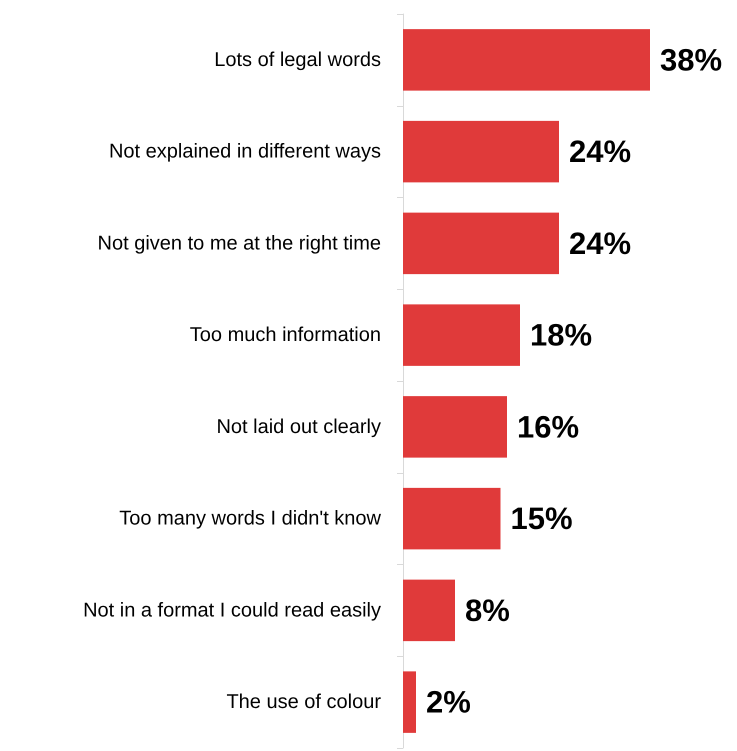  I want to click on y-tick-label: Too much information, so click(285, 335).